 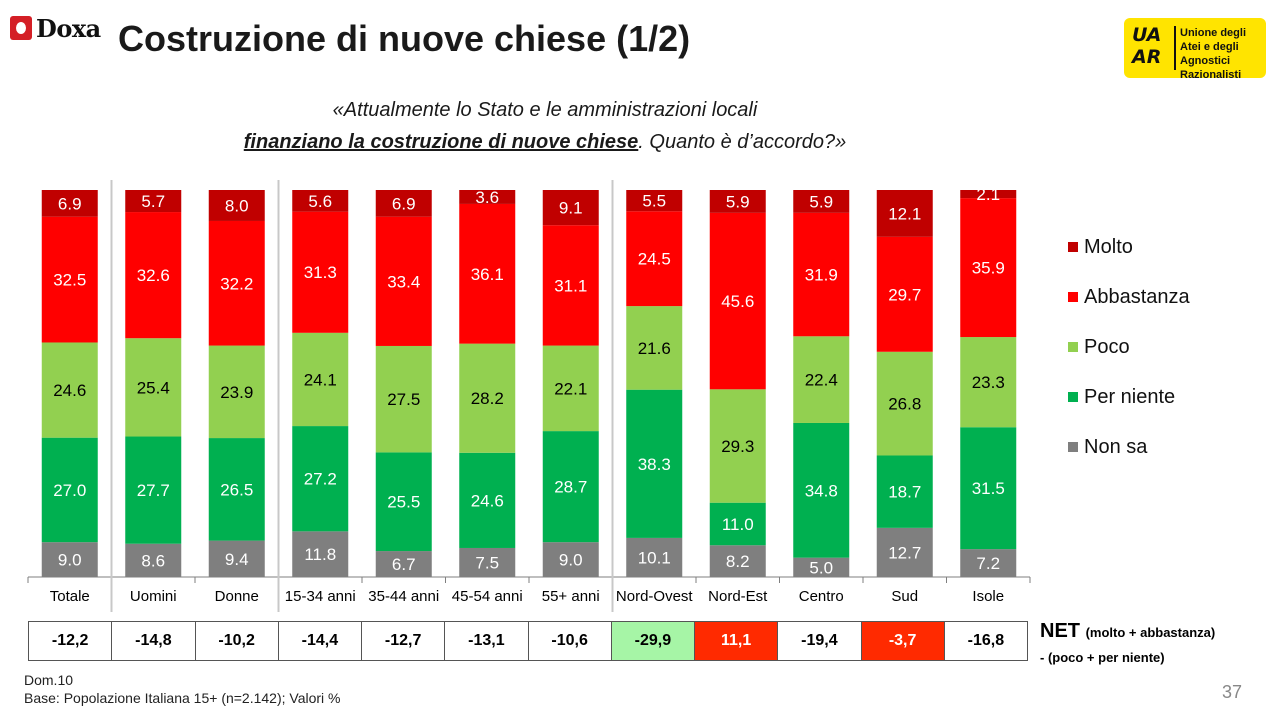 What do you see at coordinates (236, 205) in the screenshot?
I see `bar-donne-molto` at bounding box center [236, 205].